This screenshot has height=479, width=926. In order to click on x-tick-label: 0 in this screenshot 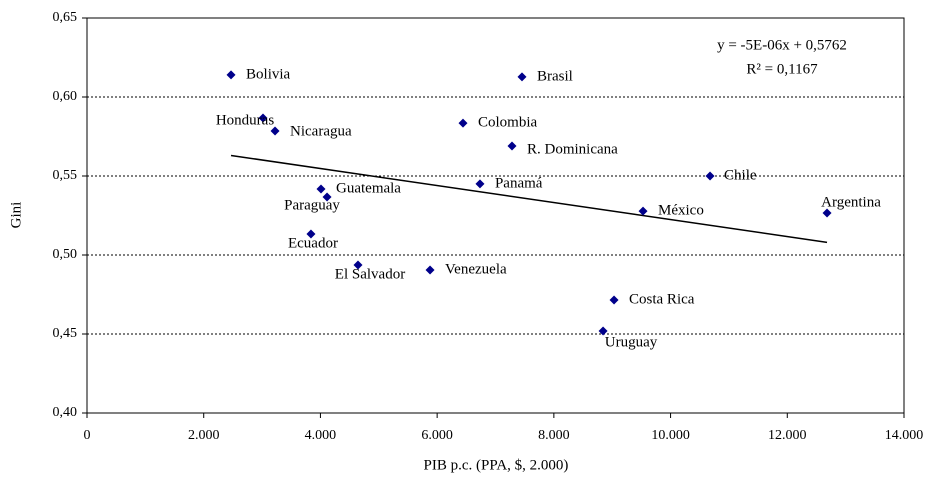, I will do `click(87, 435)`.